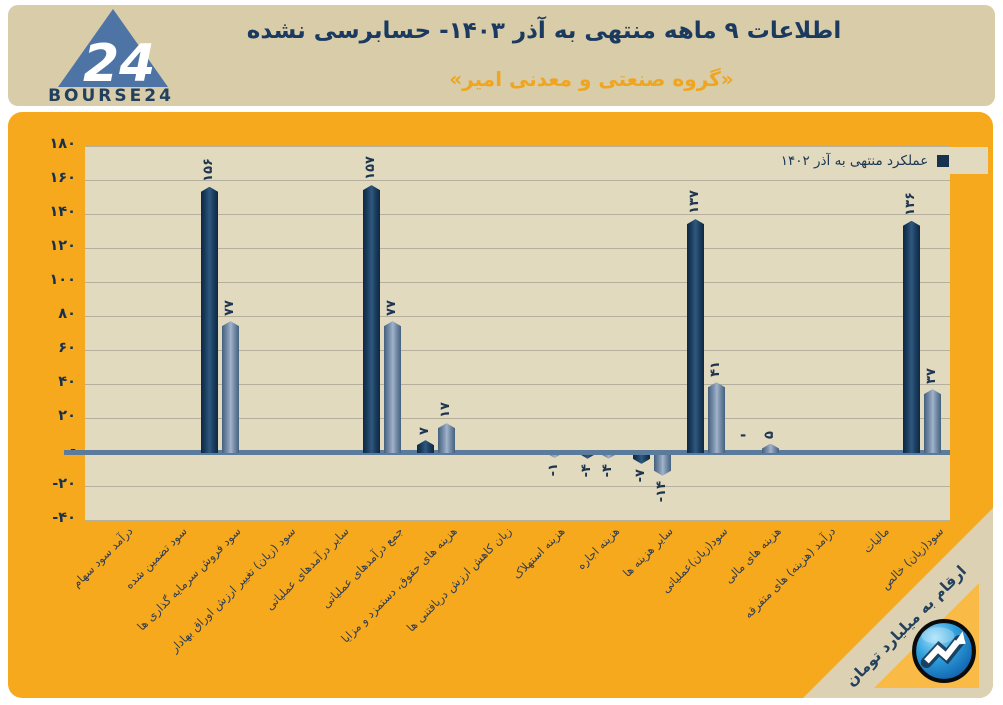  What do you see at coordinates (119, 61) in the screenshot?
I see `svg-text: 24` at bounding box center [119, 61].